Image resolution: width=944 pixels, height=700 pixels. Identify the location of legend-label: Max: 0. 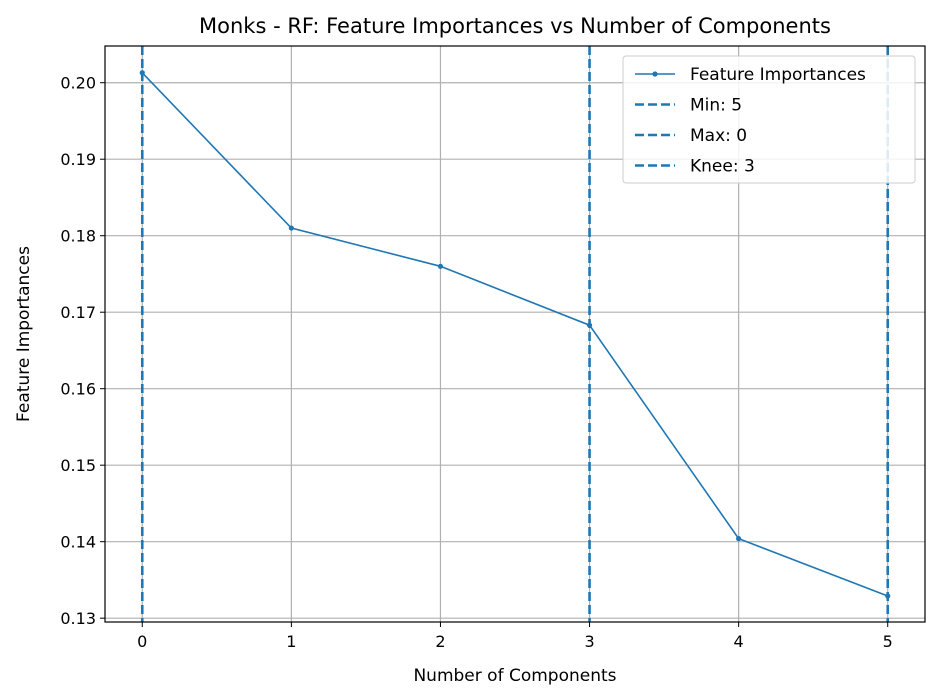
(718, 136).